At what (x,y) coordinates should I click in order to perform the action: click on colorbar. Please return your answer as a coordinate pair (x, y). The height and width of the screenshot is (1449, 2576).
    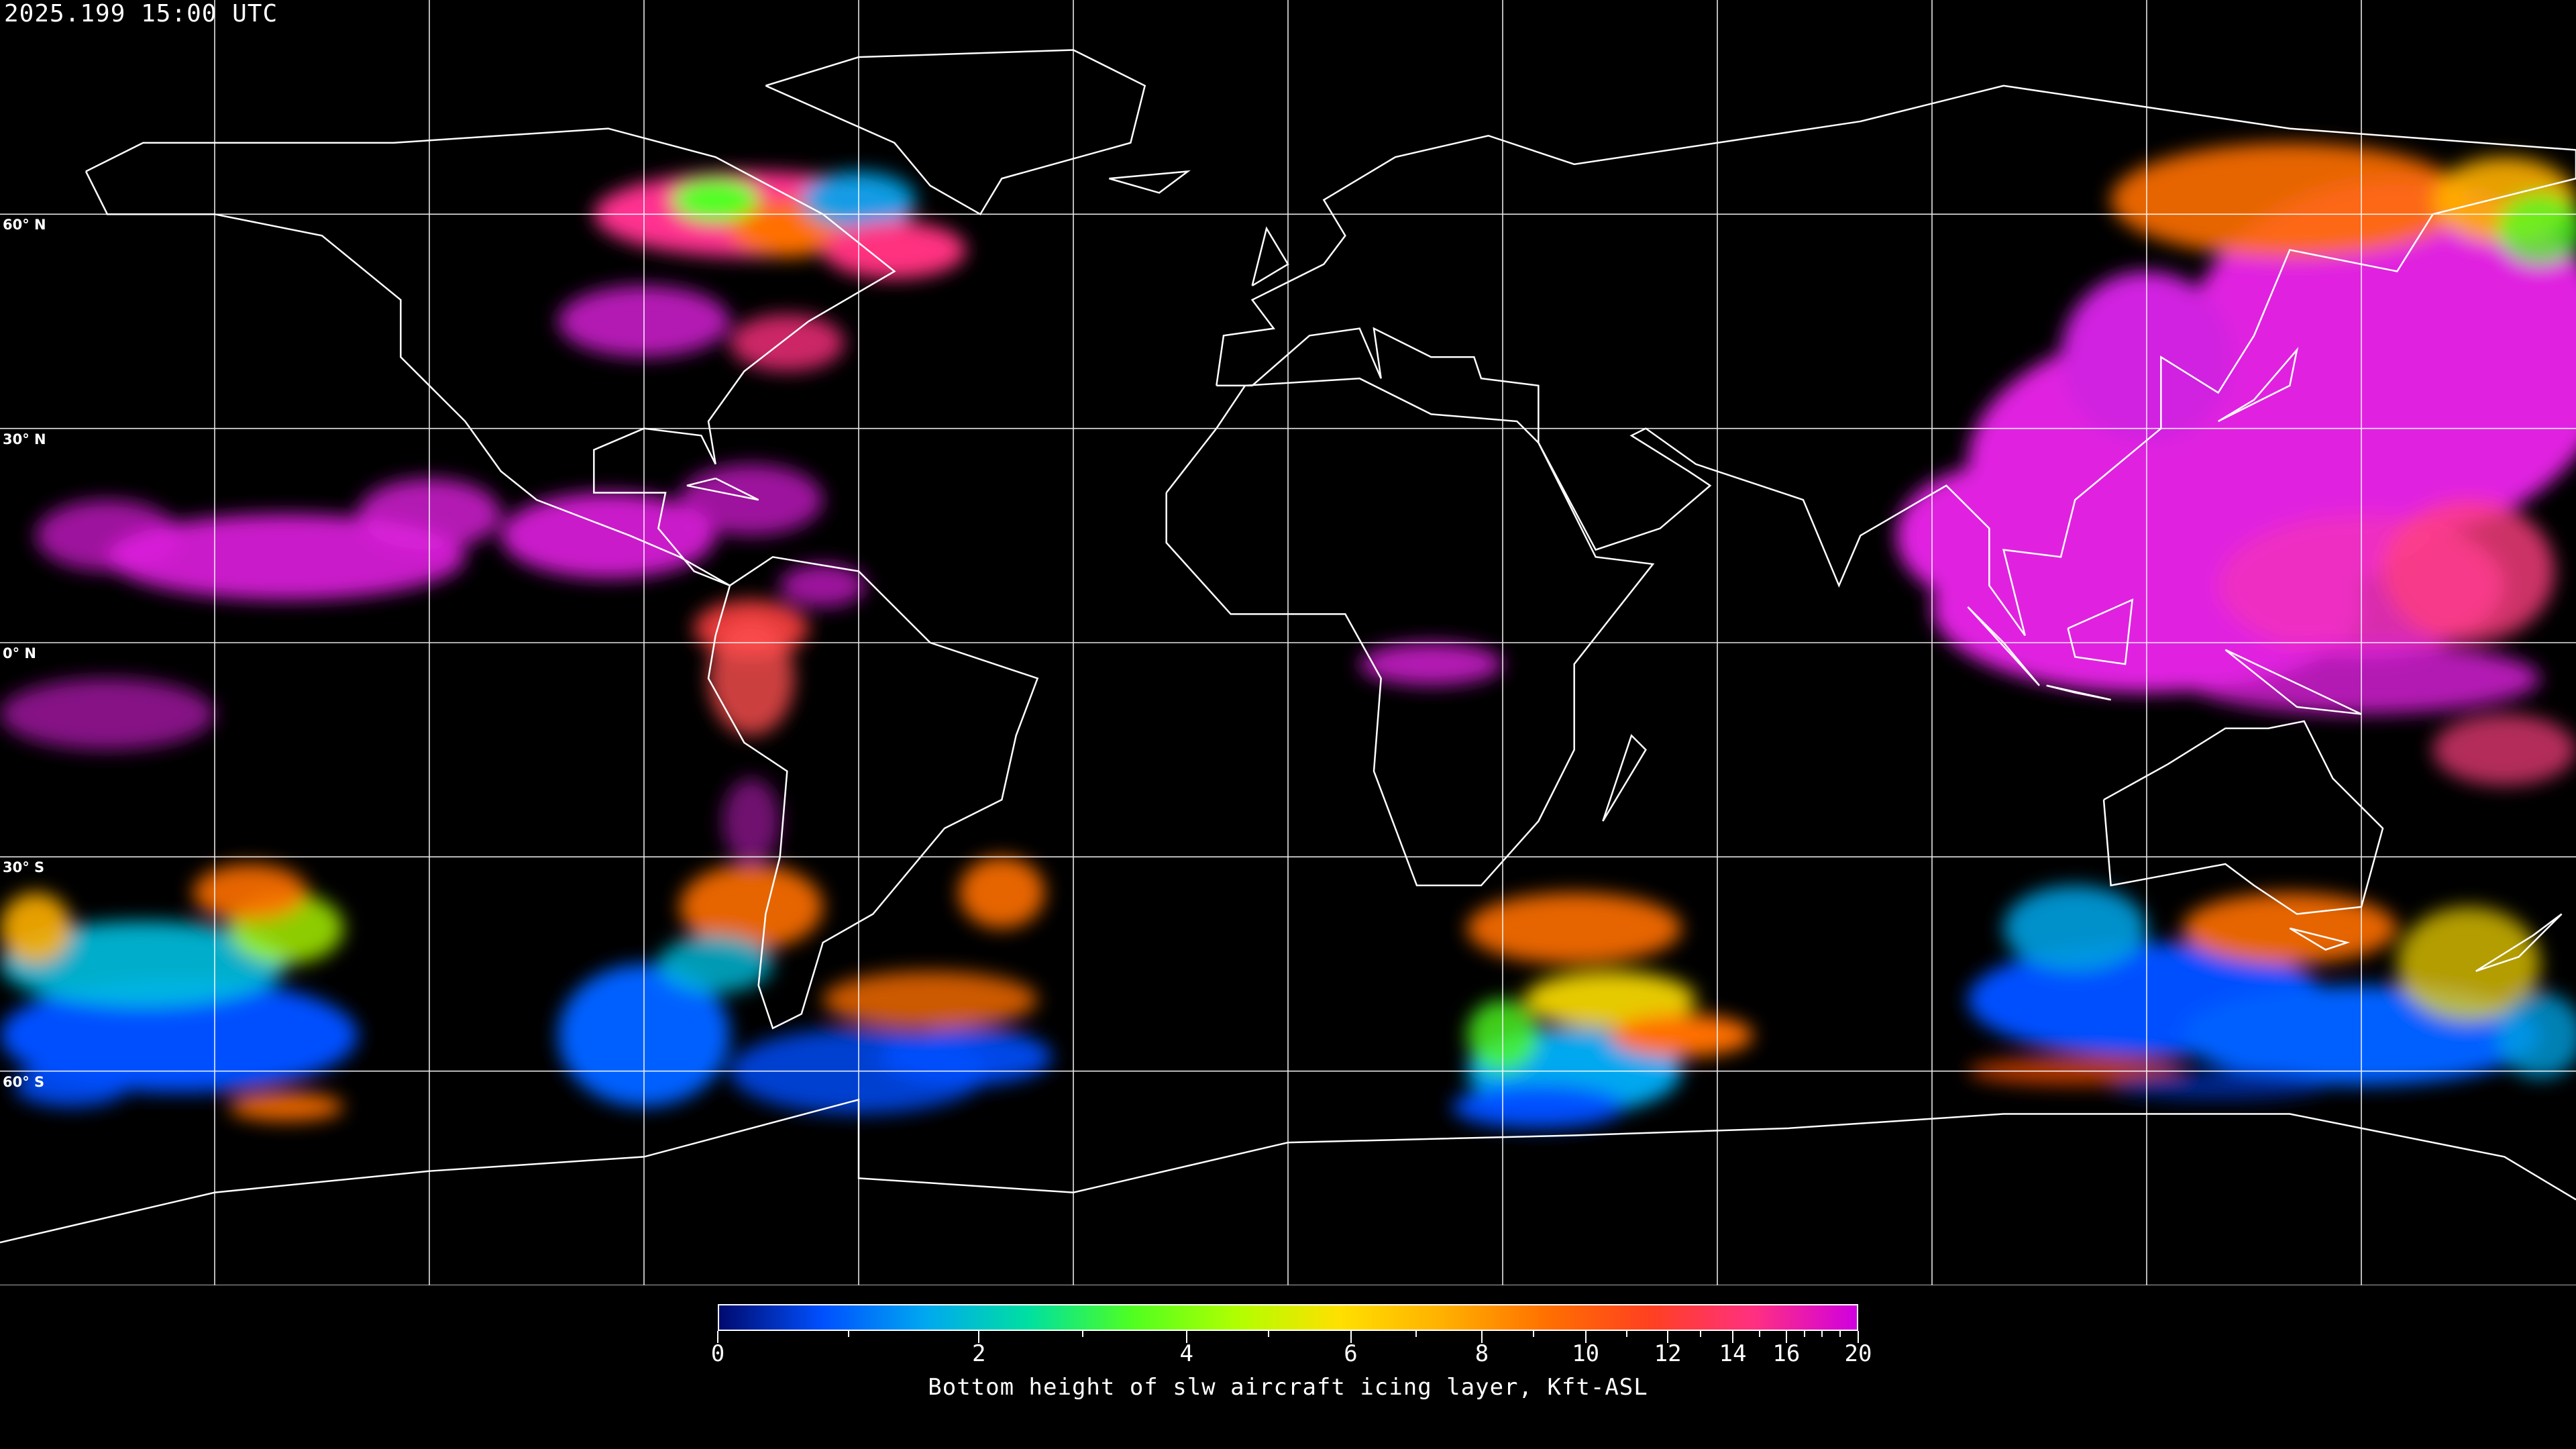
    Looking at the image, I should click on (1288, 1317).